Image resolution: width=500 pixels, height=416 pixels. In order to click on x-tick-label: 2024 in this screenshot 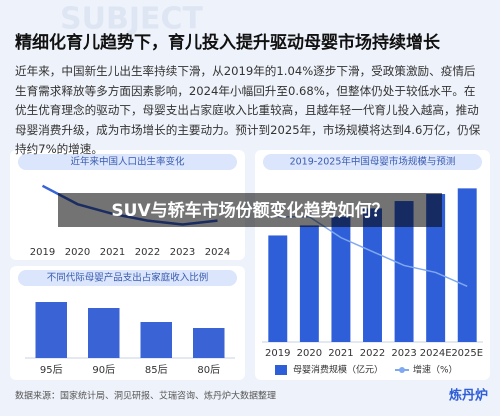, I will do `click(217, 252)`.